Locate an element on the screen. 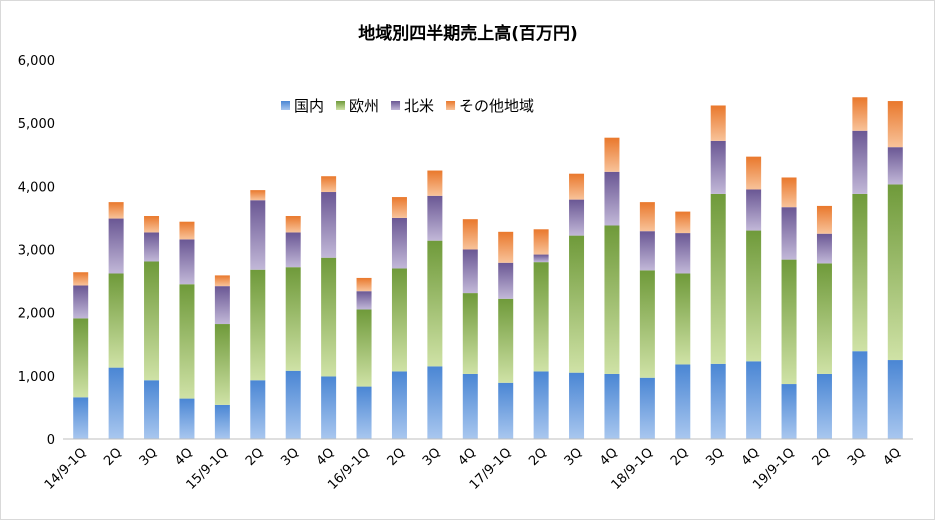 The height and width of the screenshot is (521, 935). x-tick-label: 14/9-1Q is located at coordinates (66, 469).